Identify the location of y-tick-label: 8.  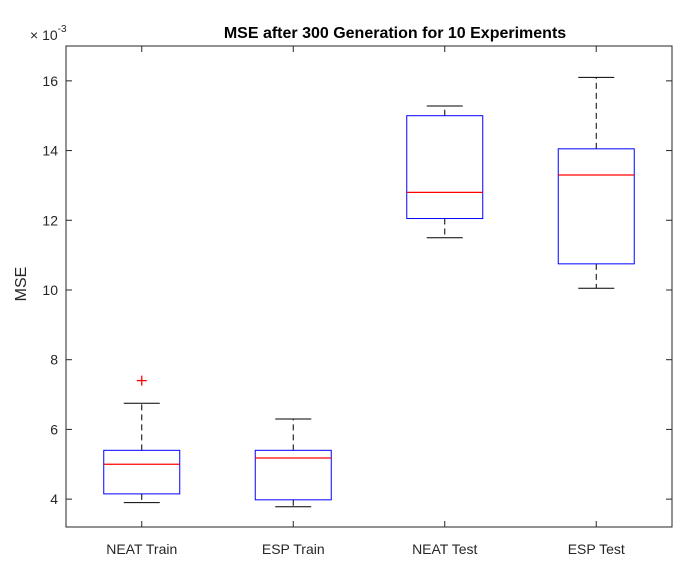
(54, 360).